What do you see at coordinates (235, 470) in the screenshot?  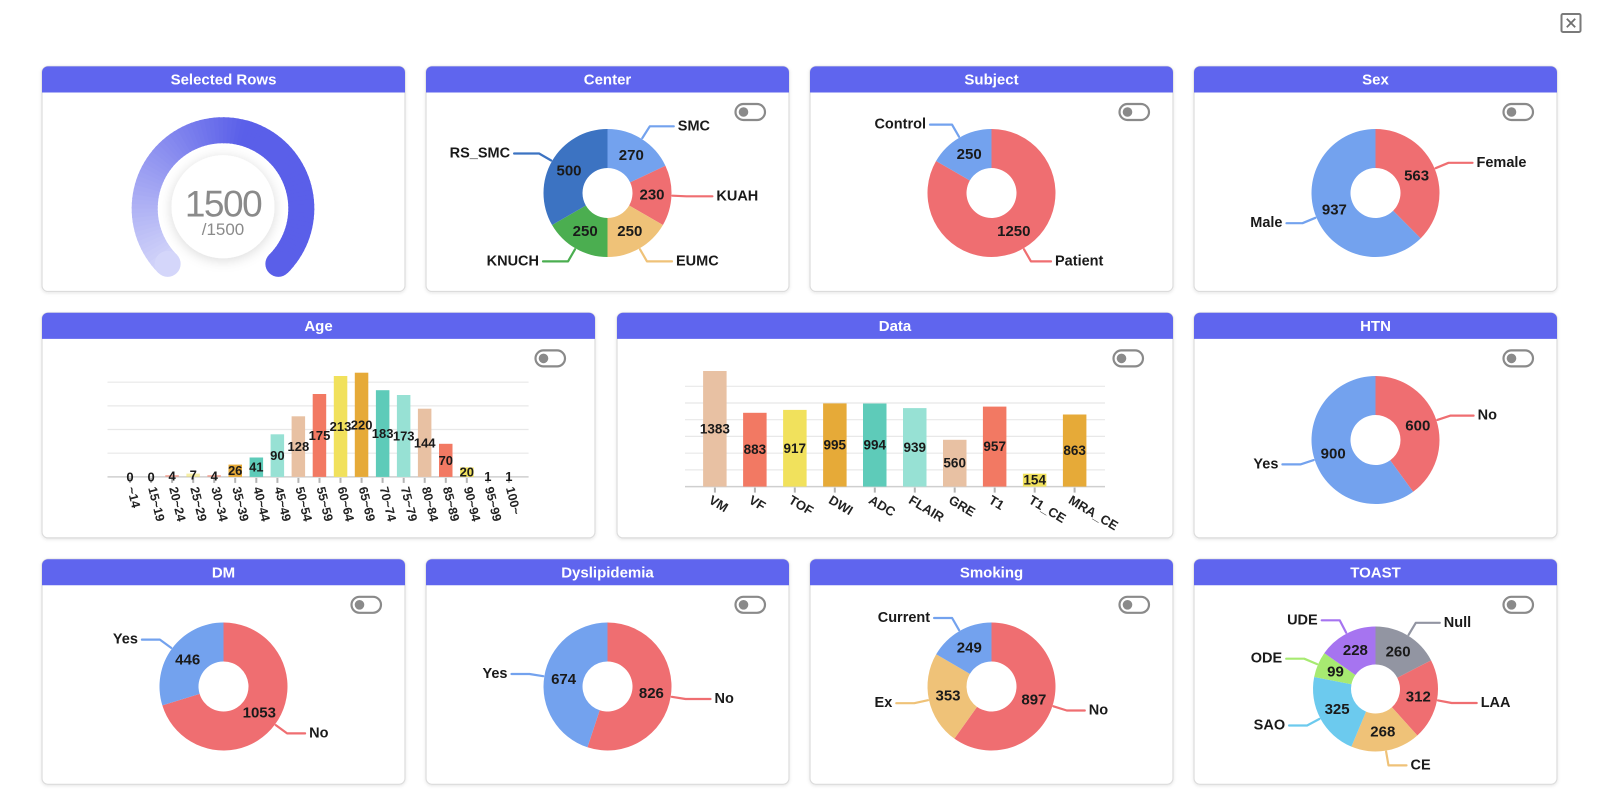 I see `svg-text: 26` at bounding box center [235, 470].